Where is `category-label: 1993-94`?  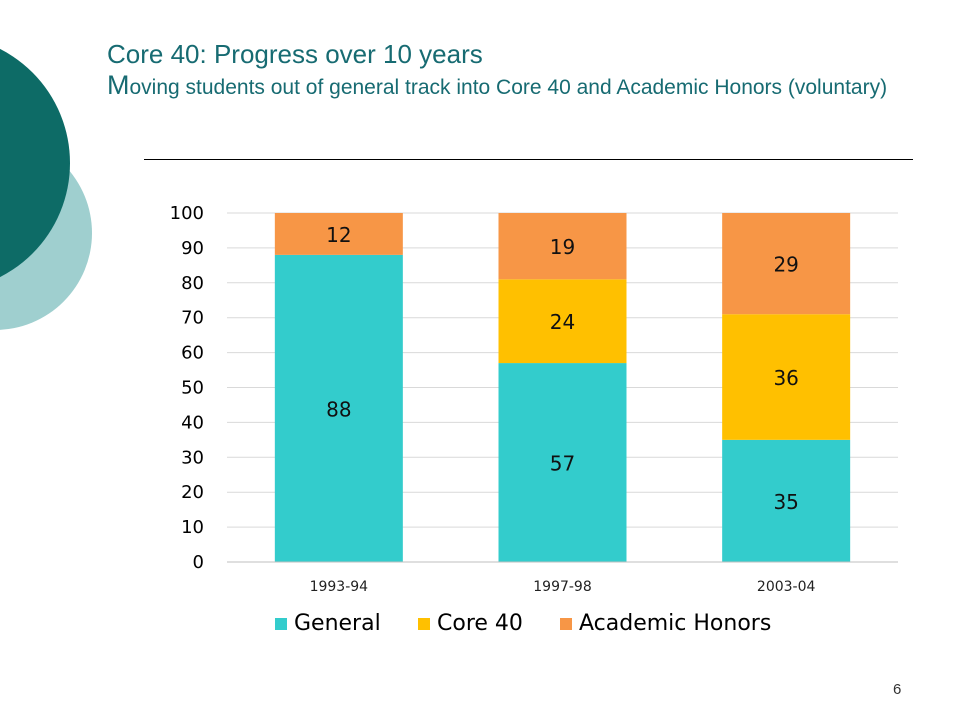 category-label: 1993-94 is located at coordinates (339, 587).